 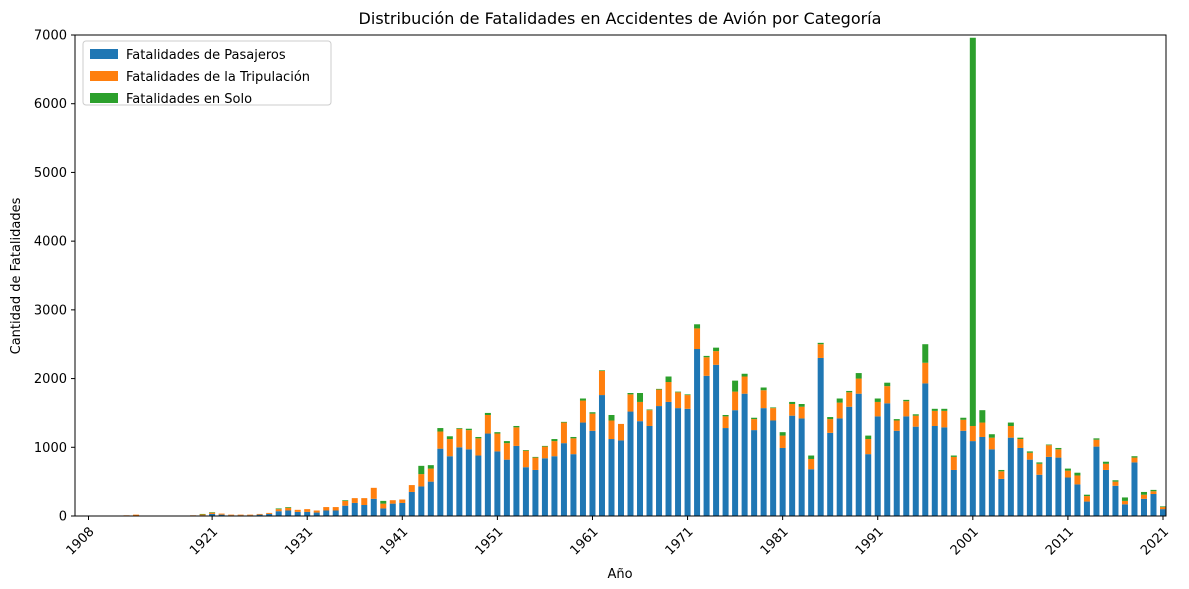 What do you see at coordinates (619, 574) in the screenshot?
I see `x-axis-title: Año` at bounding box center [619, 574].